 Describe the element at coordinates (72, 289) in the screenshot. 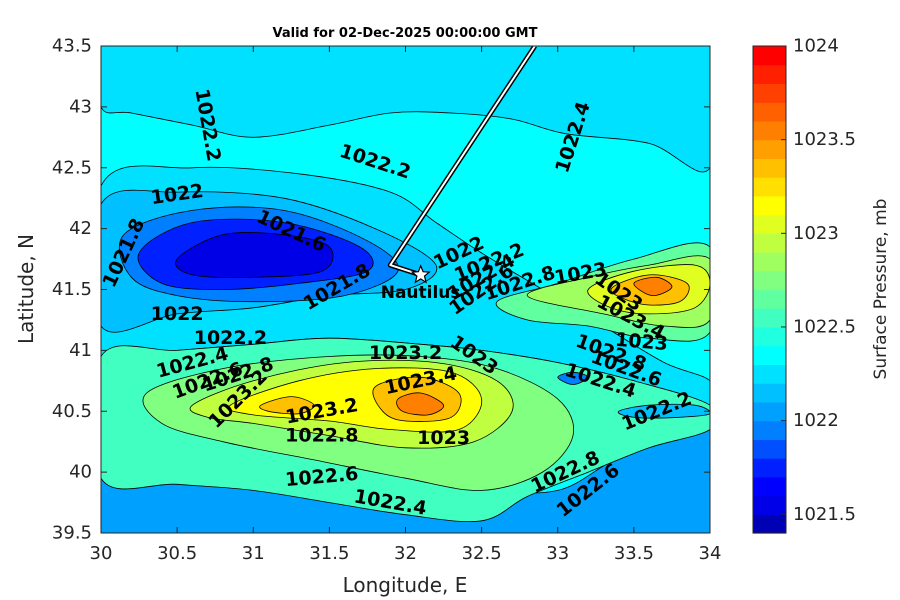

I see `y-tick-label: 41.5` at that location.